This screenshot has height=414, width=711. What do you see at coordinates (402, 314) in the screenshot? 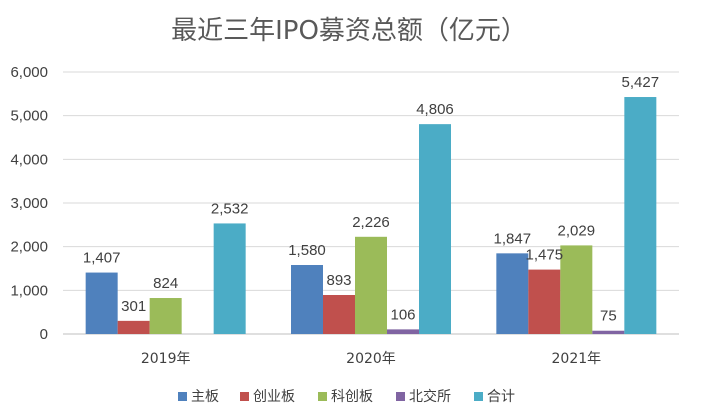
I see `data-label: 106` at bounding box center [402, 314].